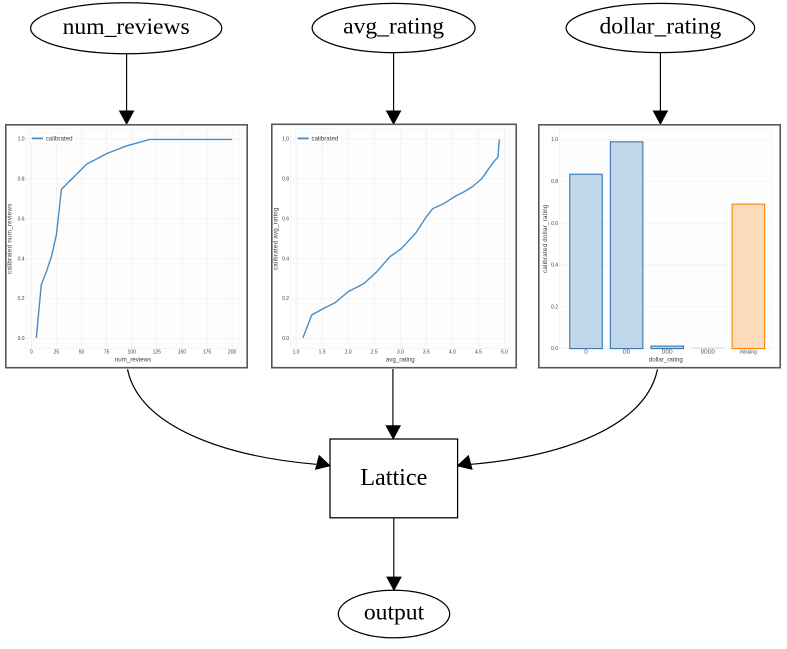 This screenshot has height=649, width=787. Describe the element at coordinates (545, 238) in the screenshot. I see `svg-text: calibrated dollar_rating` at that location.